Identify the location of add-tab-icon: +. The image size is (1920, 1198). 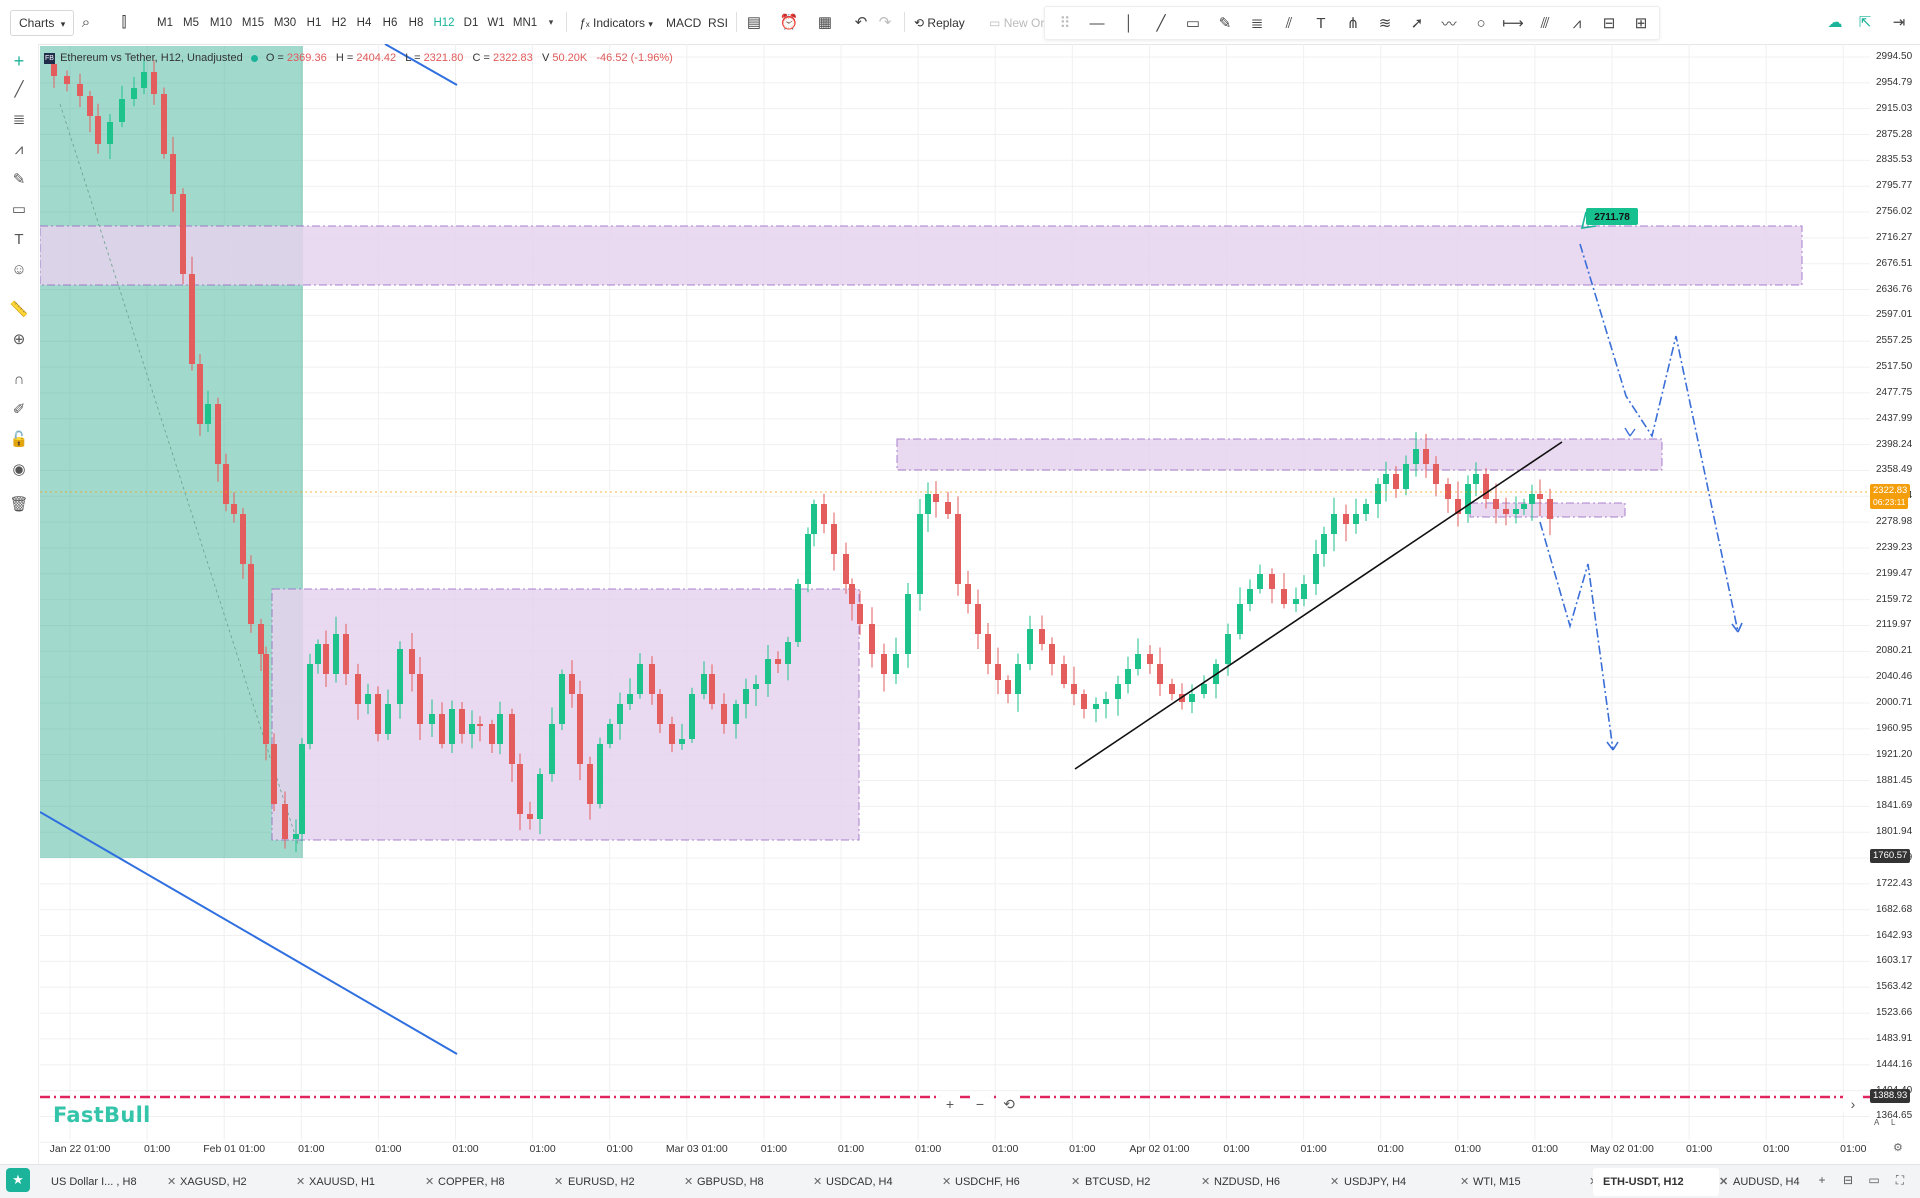
(1822, 1180).